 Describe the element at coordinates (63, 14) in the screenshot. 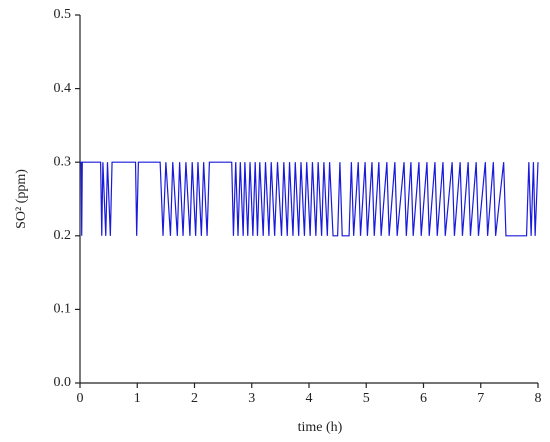

I see `y-tick-label: 0.5` at that location.